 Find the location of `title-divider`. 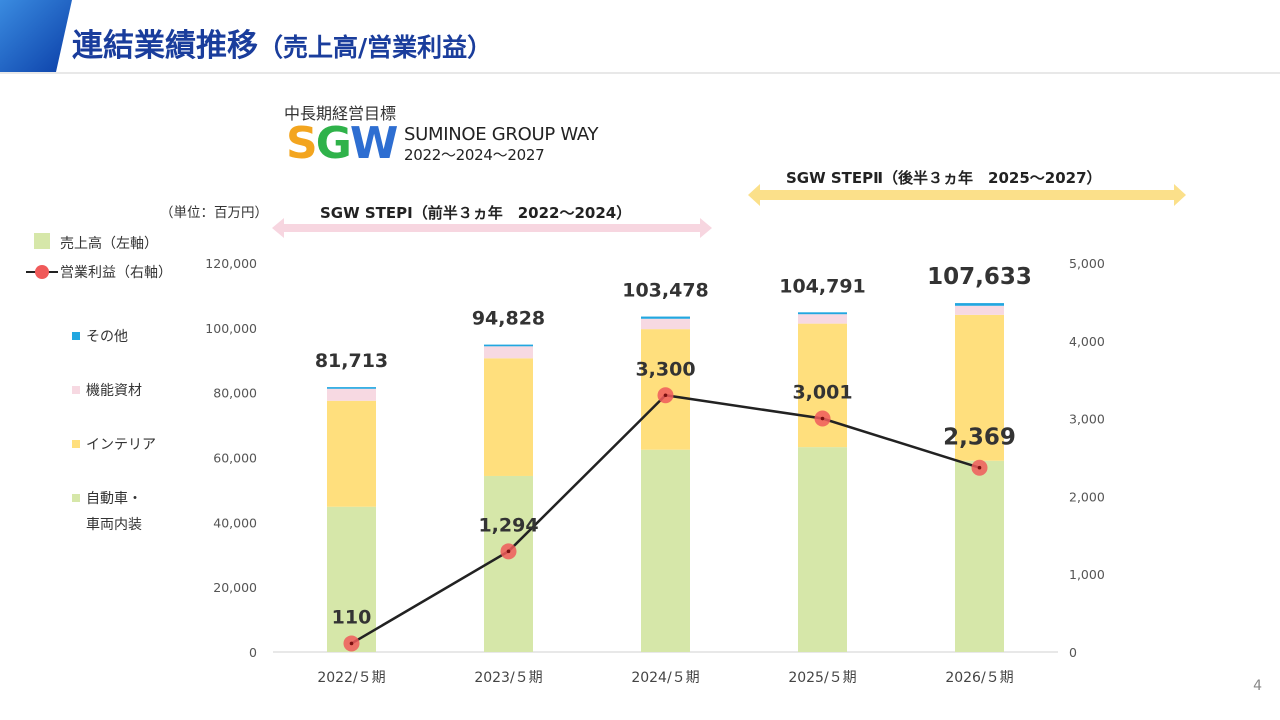

title-divider is located at coordinates (640, 73).